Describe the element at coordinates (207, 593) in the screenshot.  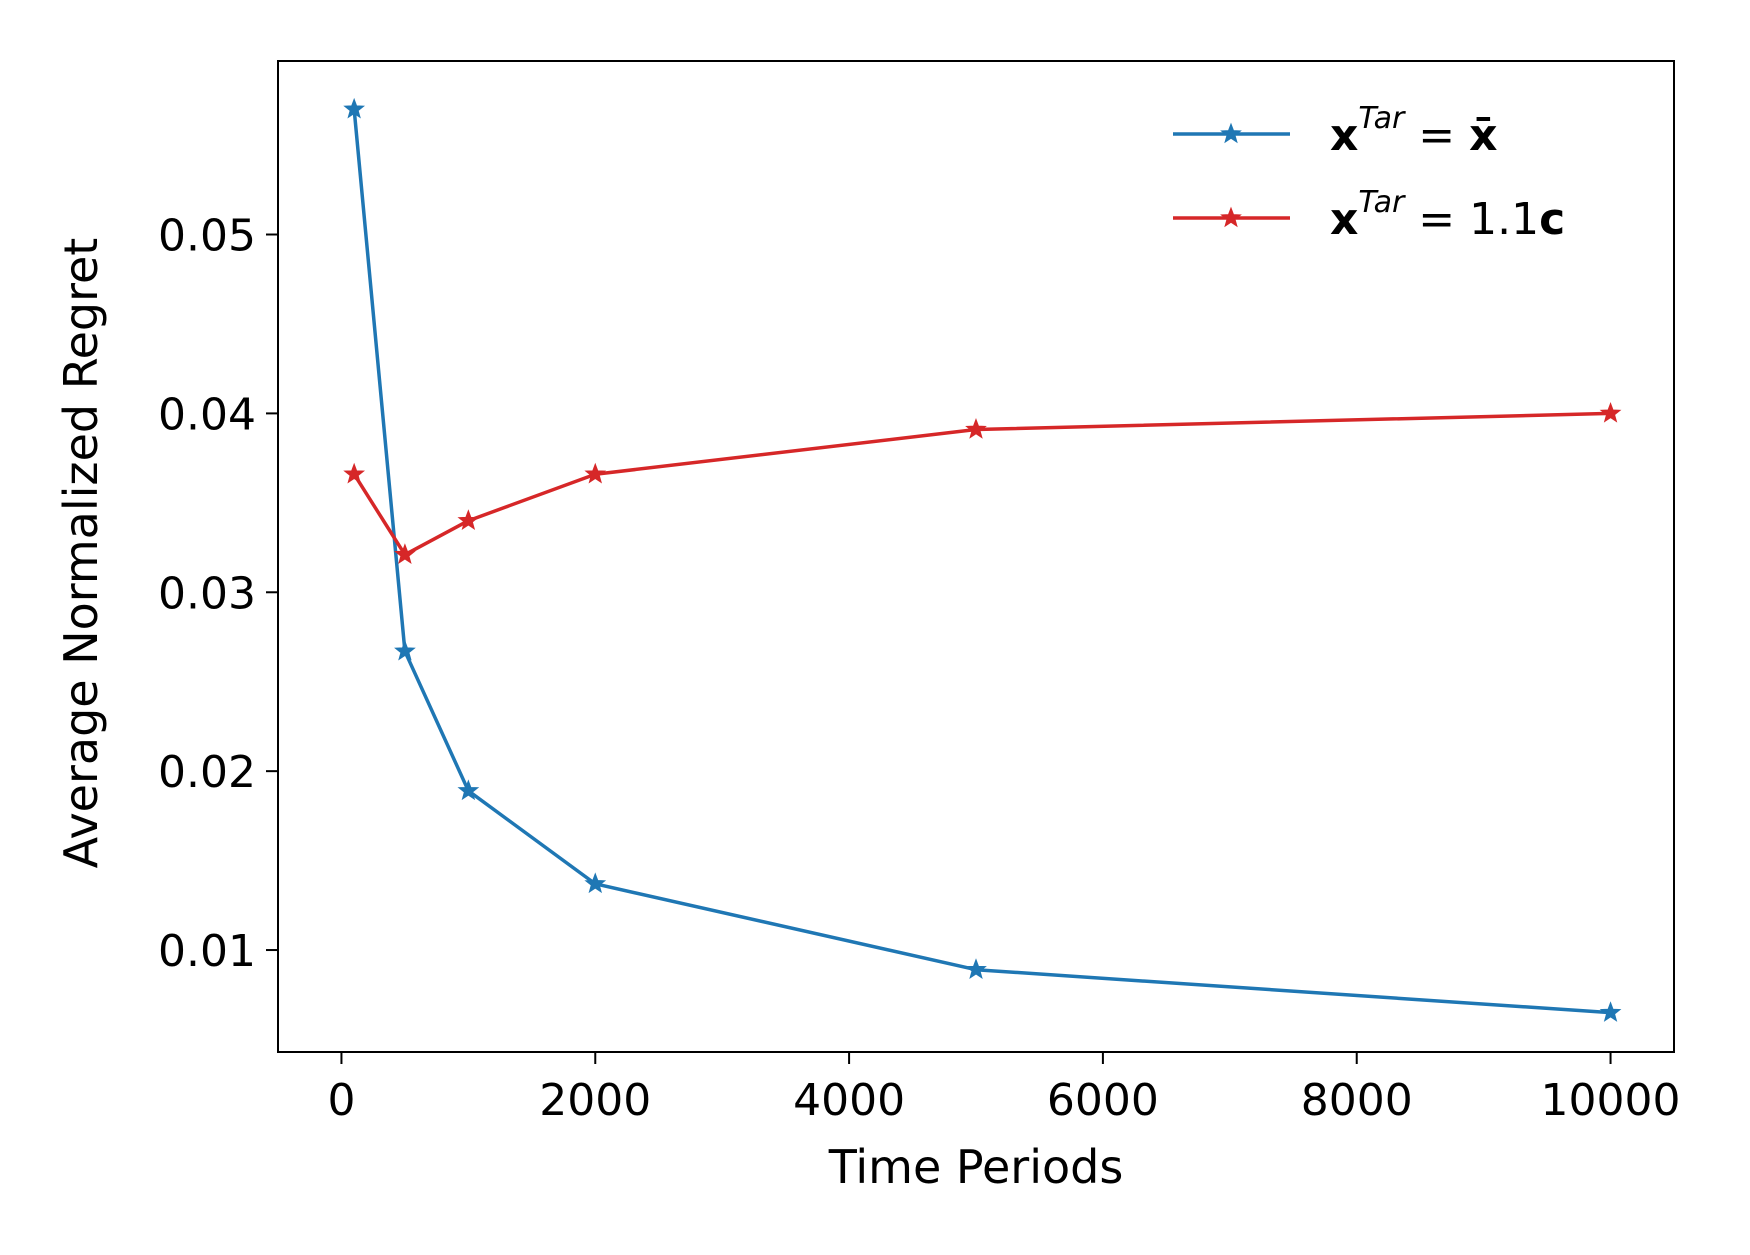
I see `y-tick-label: 0.03` at that location.